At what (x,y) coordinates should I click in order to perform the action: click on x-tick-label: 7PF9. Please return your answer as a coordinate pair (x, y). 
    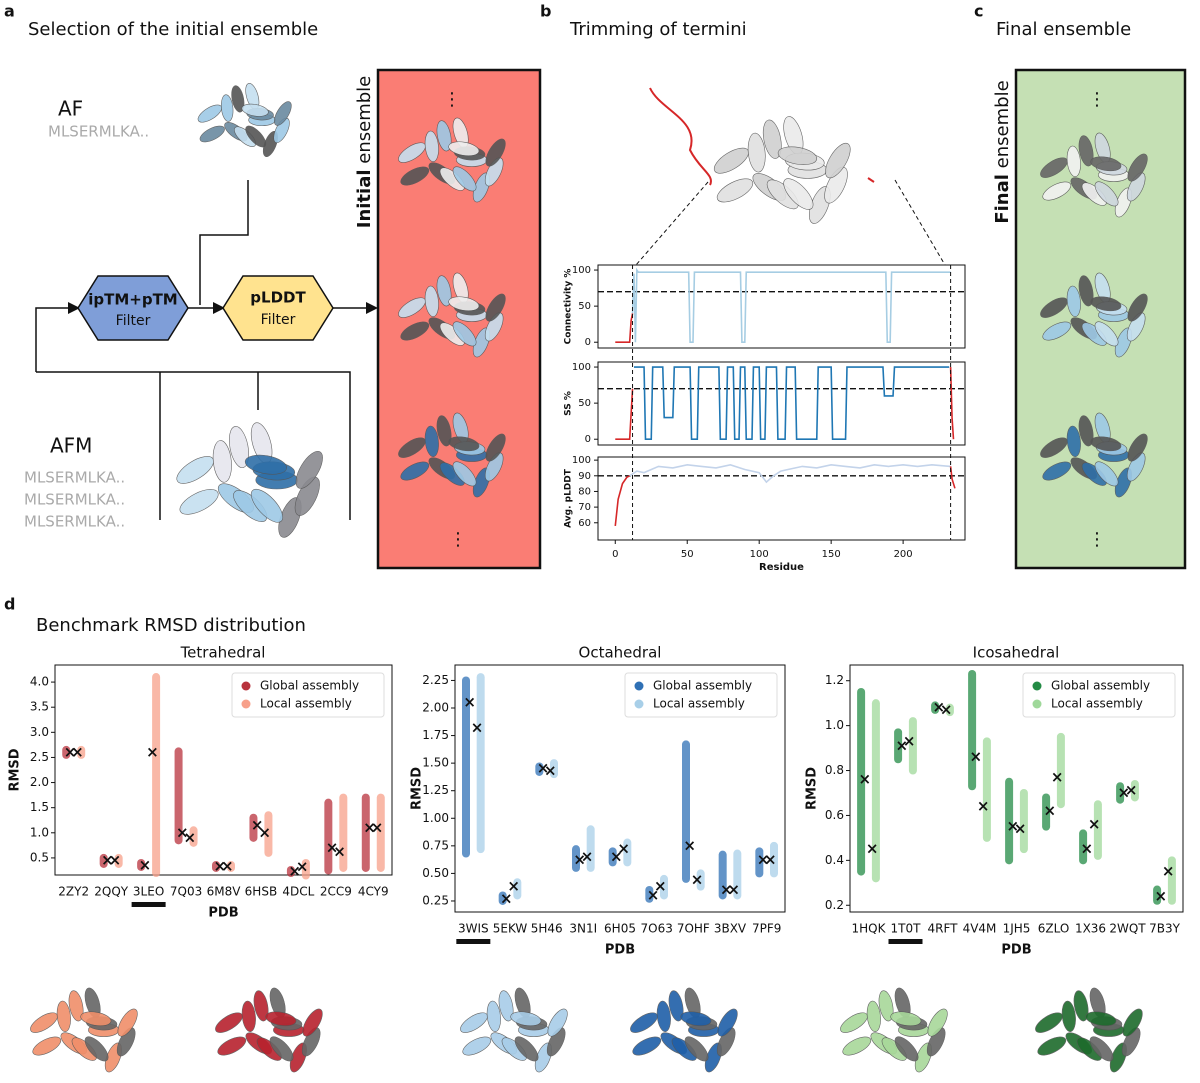
    Looking at the image, I should click on (766, 929).